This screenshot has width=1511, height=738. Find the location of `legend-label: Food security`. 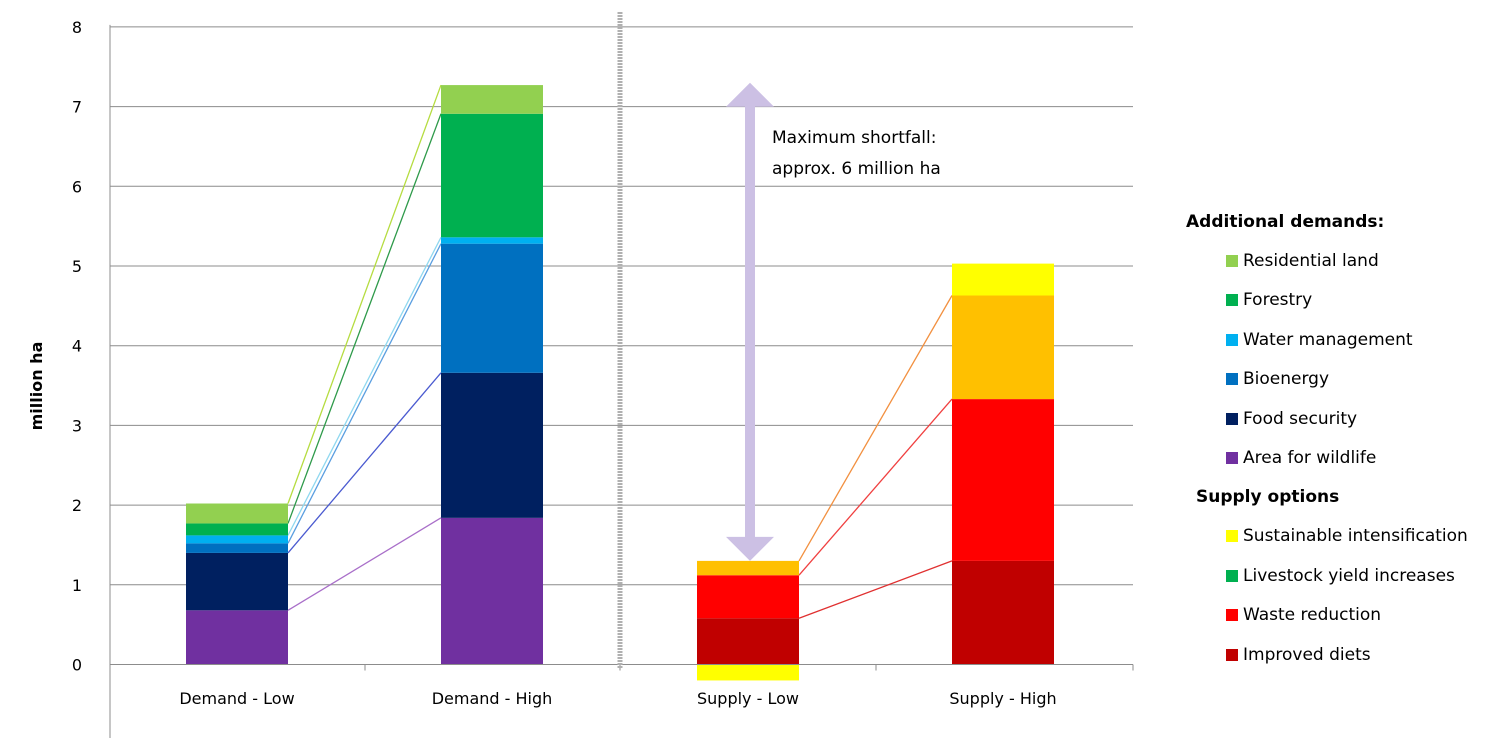

legend-label: Food security is located at coordinates (1300, 418).